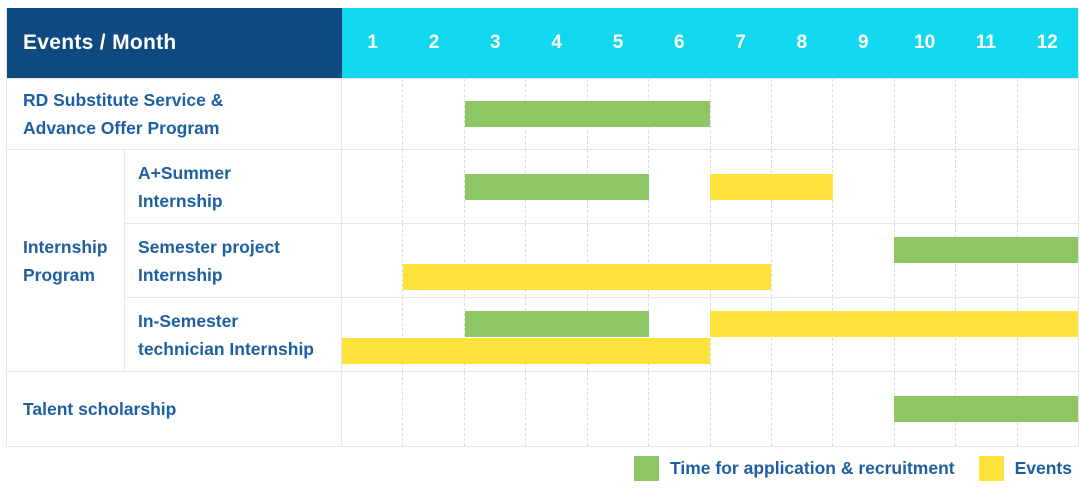 The image size is (1080, 494). What do you see at coordinates (812, 468) in the screenshot?
I see `legend-label: Time for application & recruitment` at bounding box center [812, 468].